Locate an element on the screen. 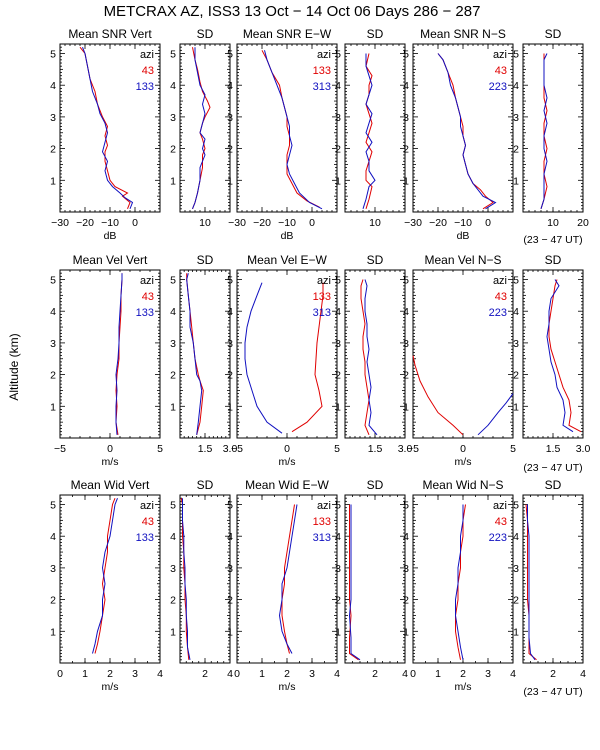  panel-frame is located at coordinates (553, 579).